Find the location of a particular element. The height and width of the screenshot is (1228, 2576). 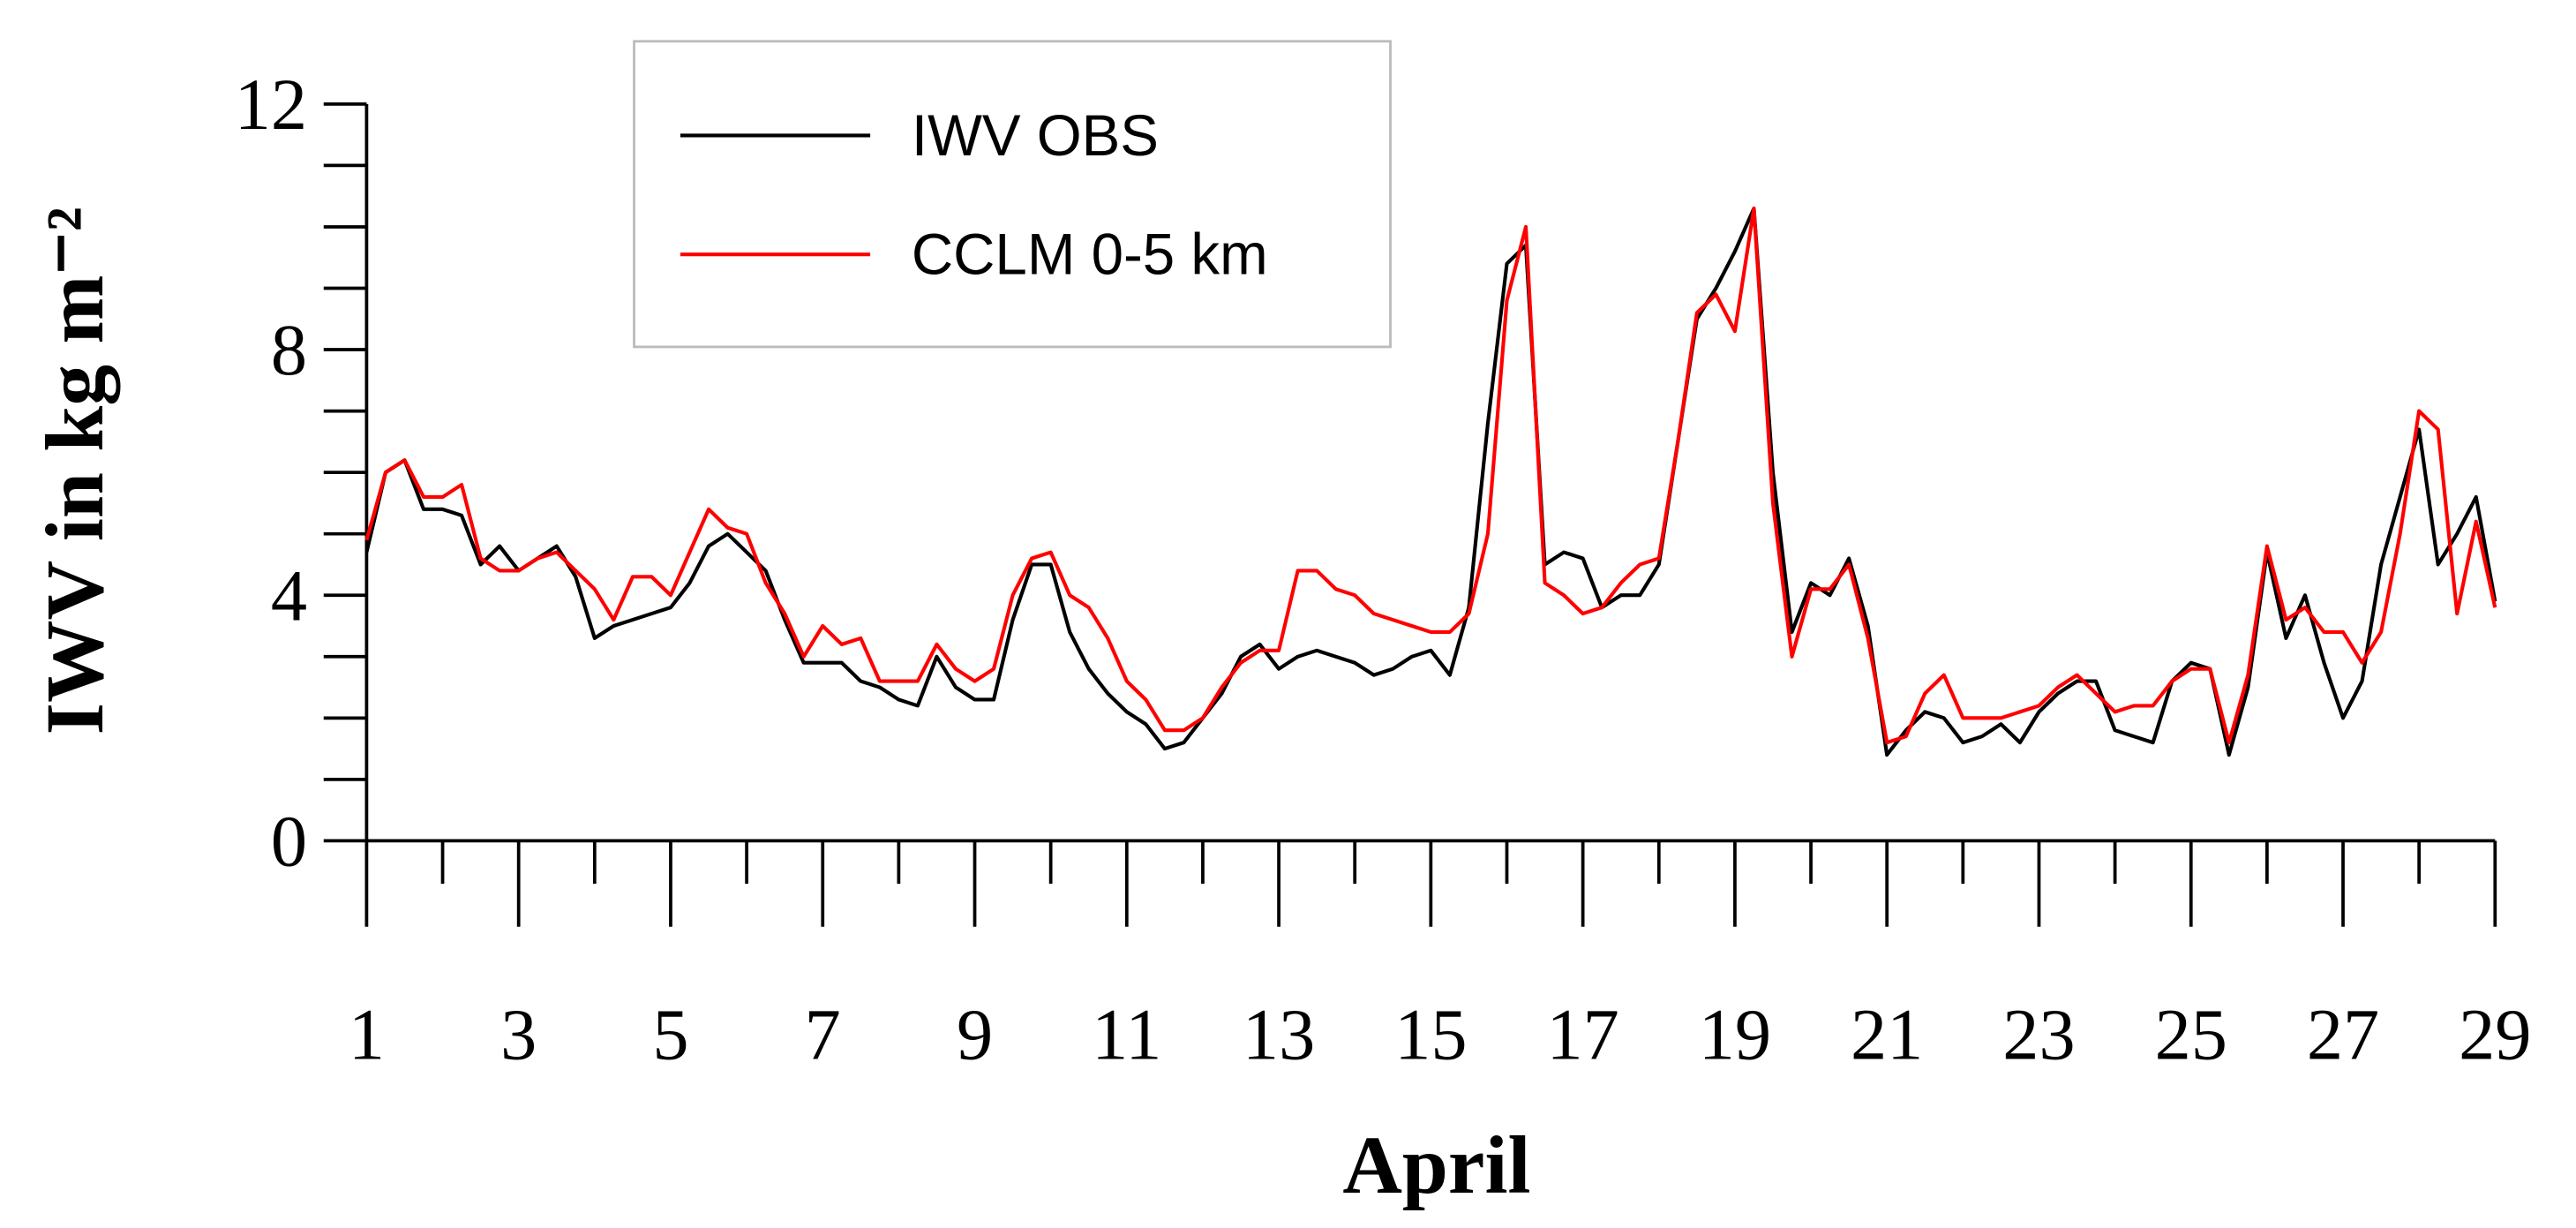

y-tick-label: 8 is located at coordinates (289, 350).